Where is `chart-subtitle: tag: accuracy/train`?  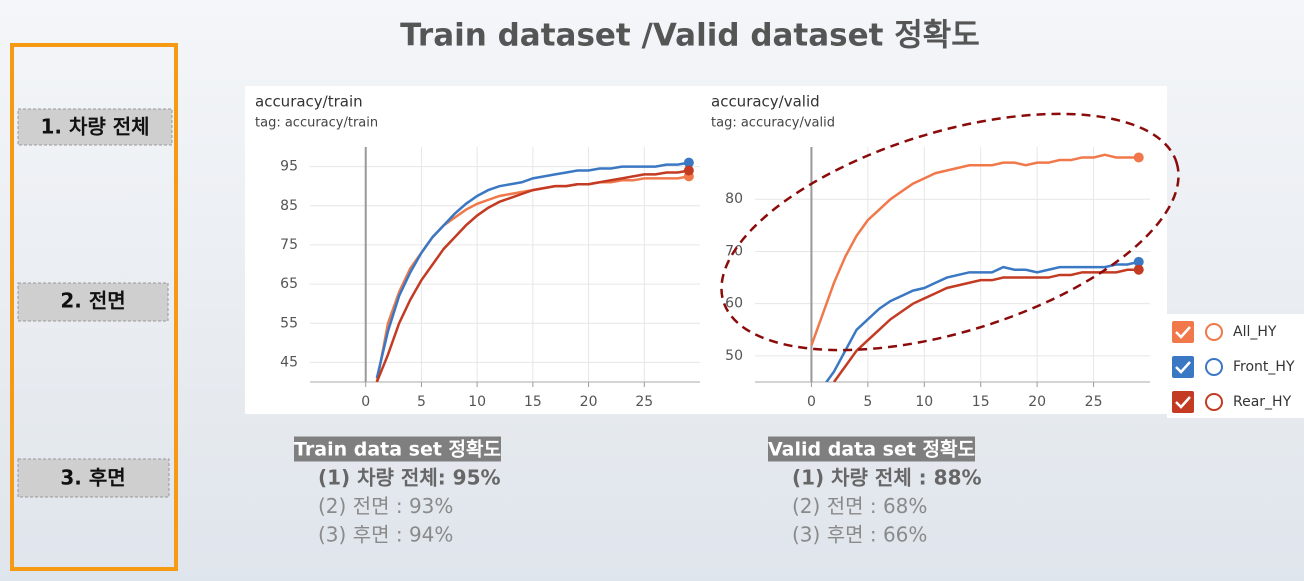 chart-subtitle: tag: accuracy/train is located at coordinates (316, 123).